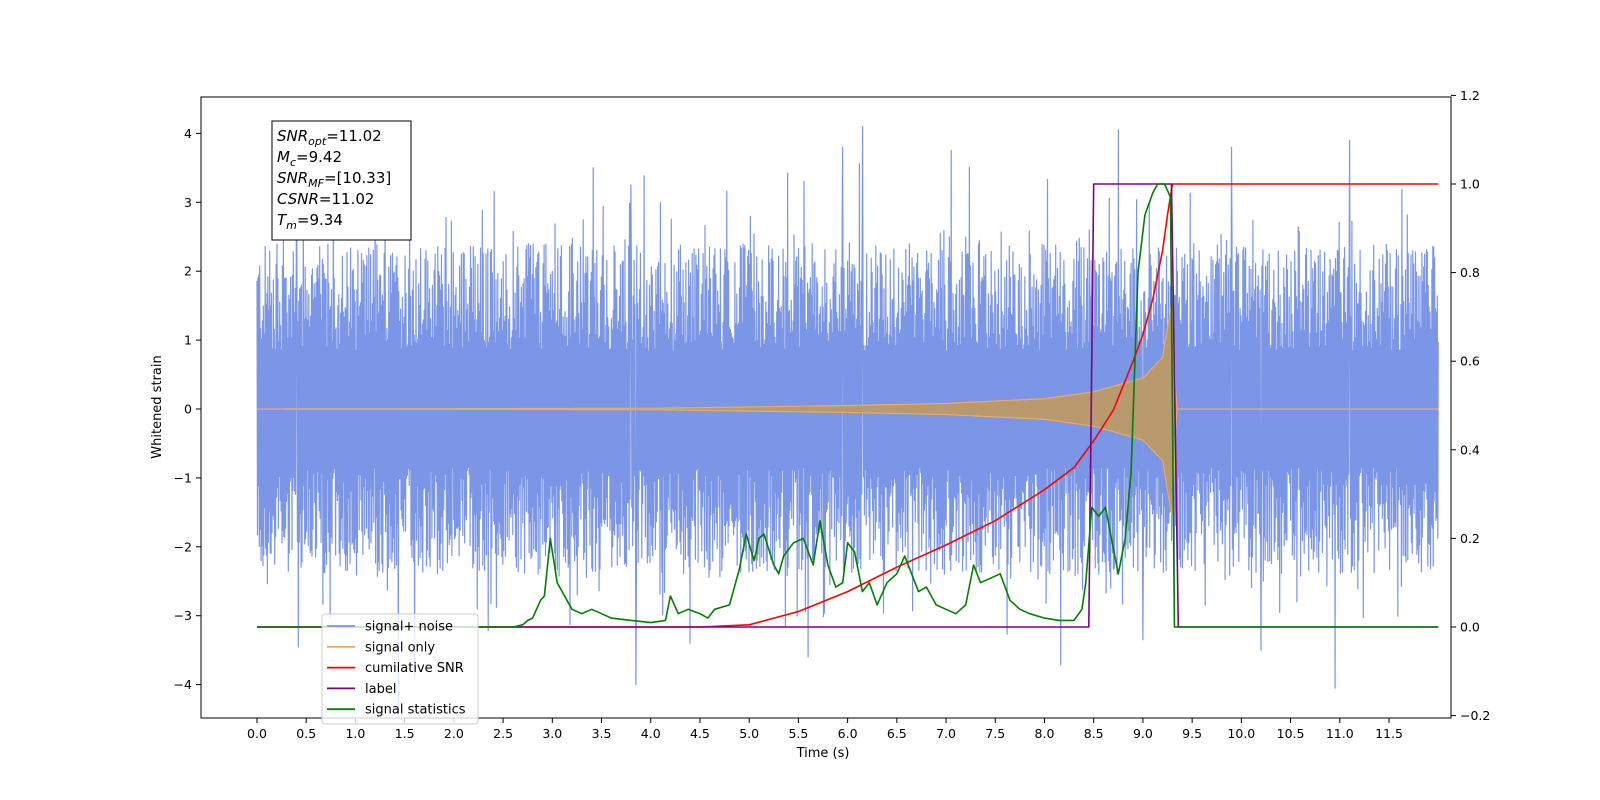  What do you see at coordinates (651, 733) in the screenshot?
I see `x-tick-label: 4.0` at bounding box center [651, 733].